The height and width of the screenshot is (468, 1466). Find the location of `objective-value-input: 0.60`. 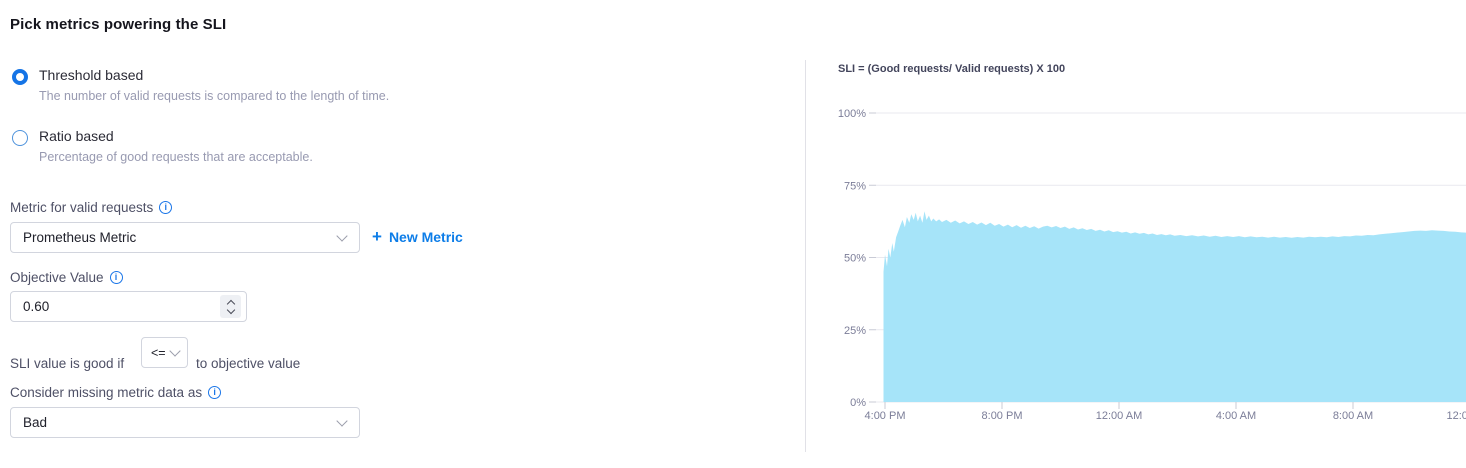

objective-value-input: 0.60 is located at coordinates (128, 306).